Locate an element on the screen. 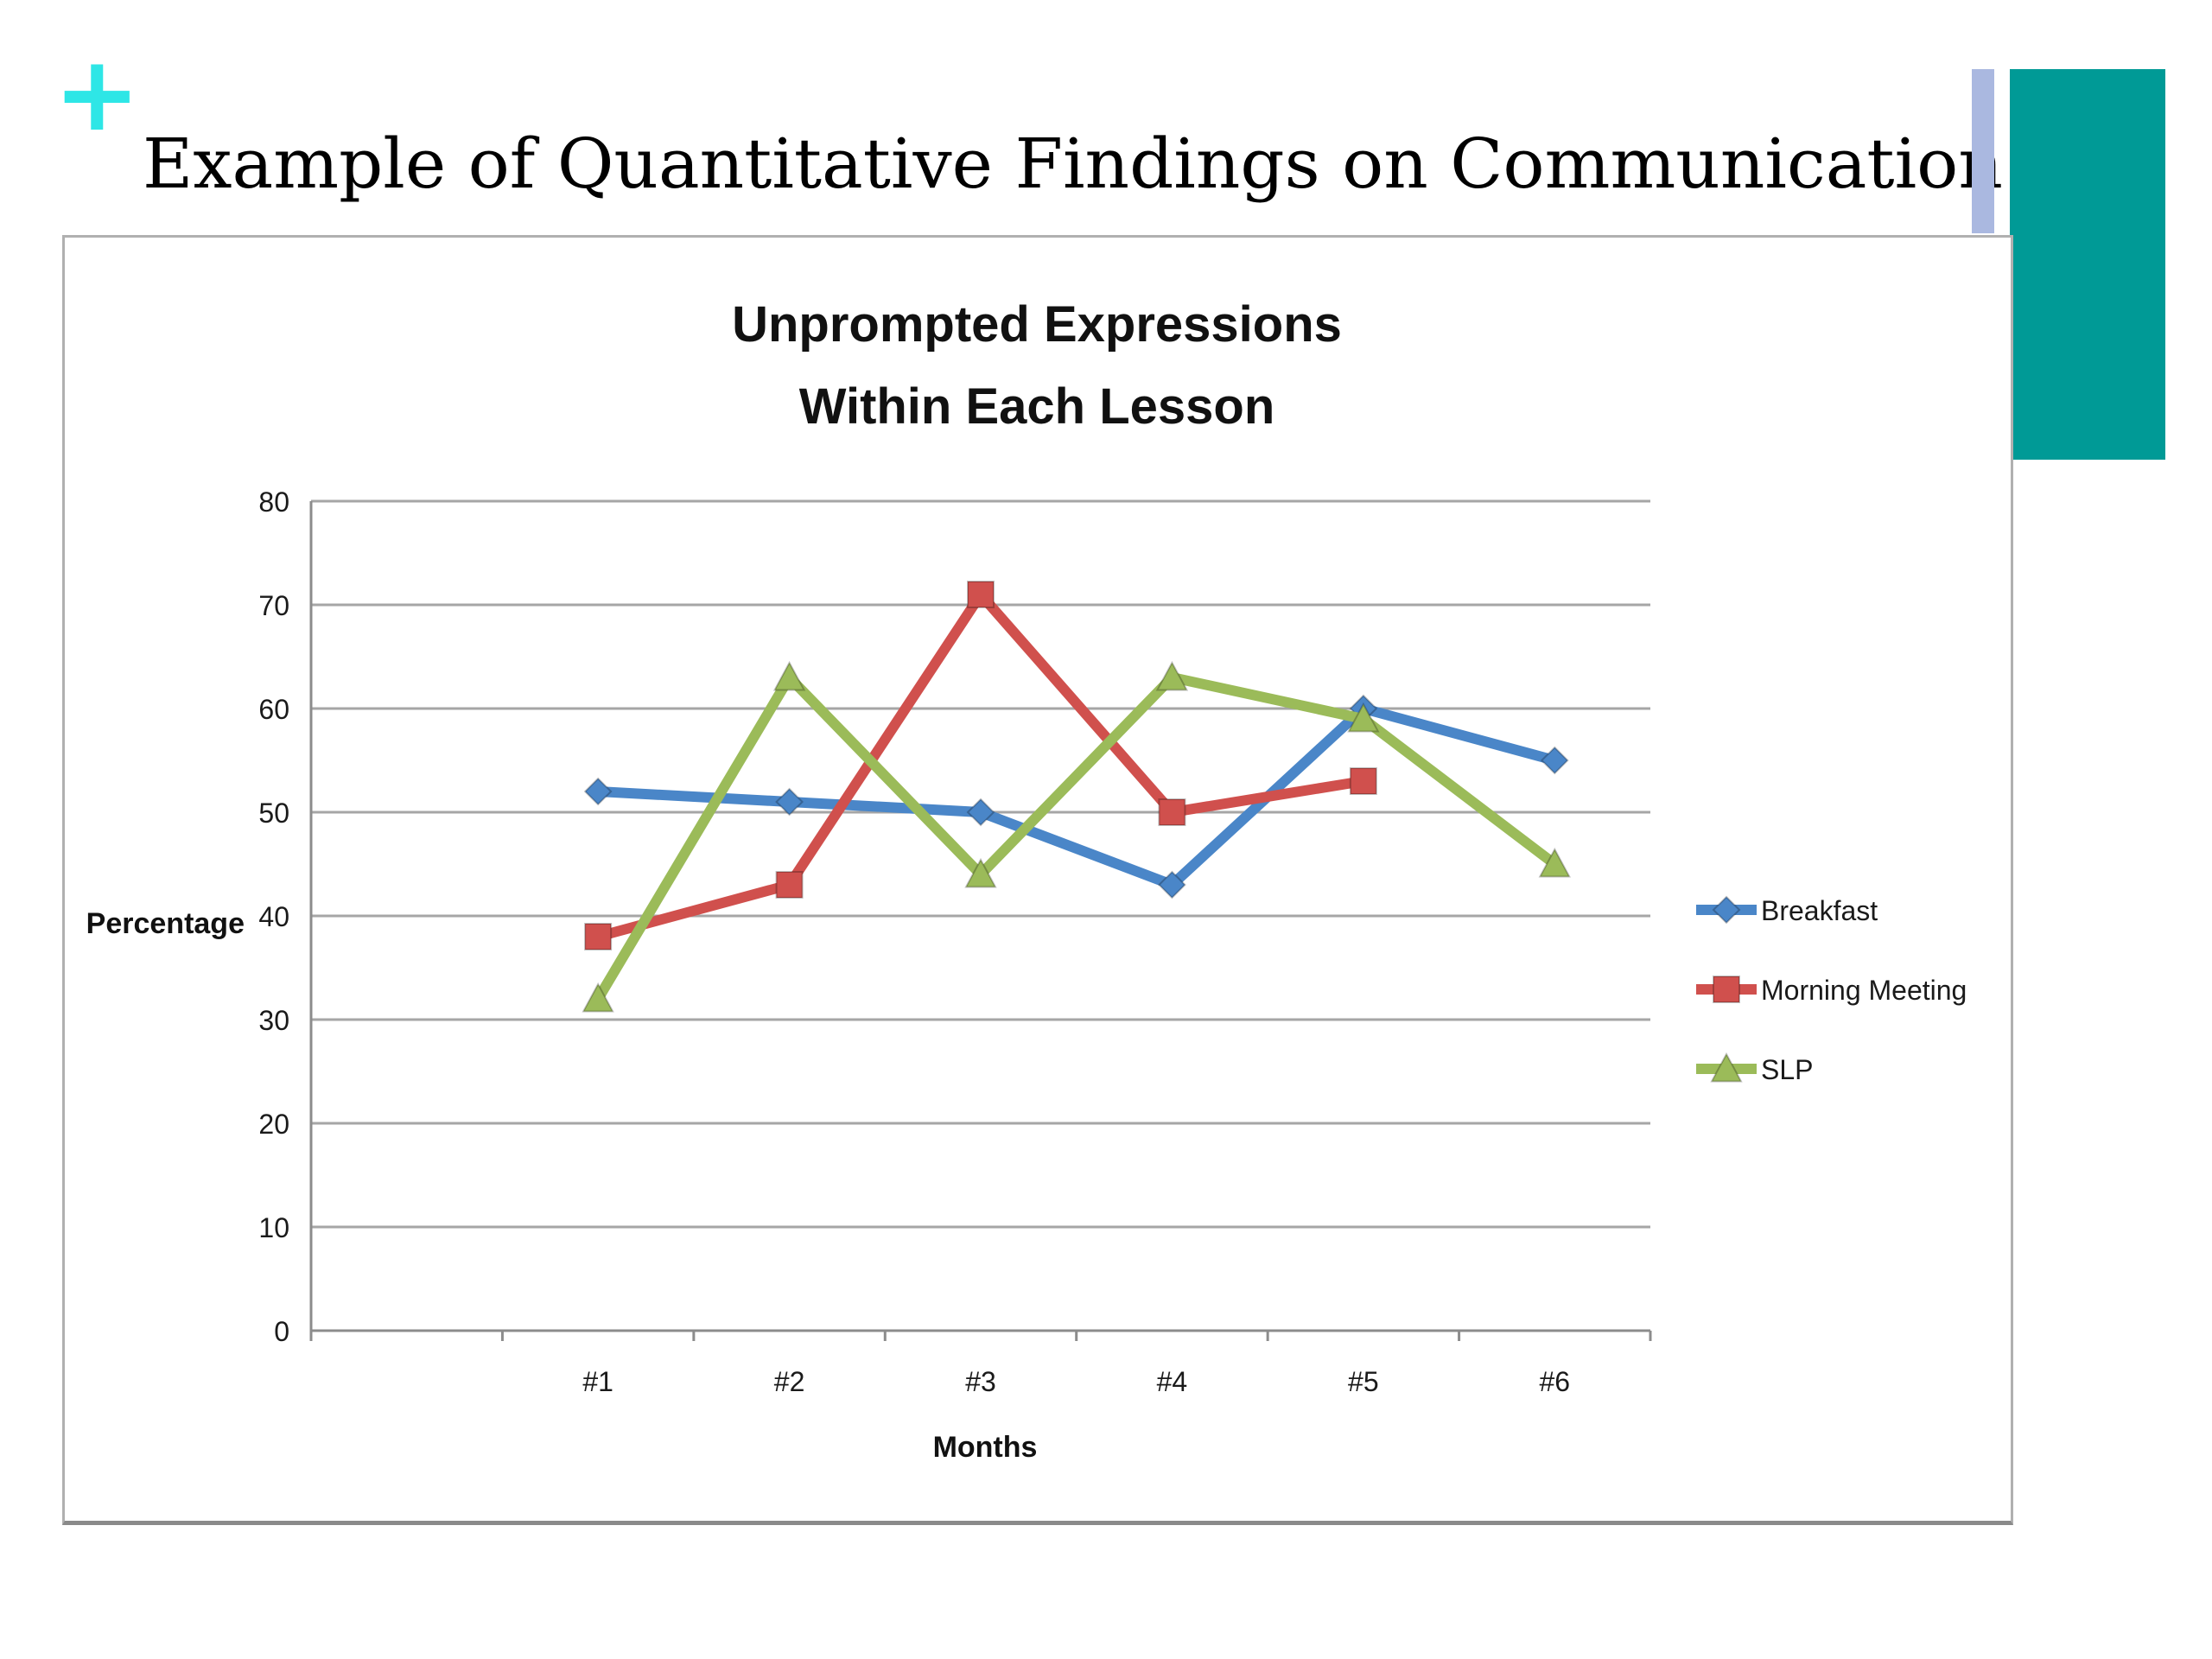 Image resolution: width=2212 pixels, height=1659 pixels. x-tick-label: #5 is located at coordinates (1363, 1381).